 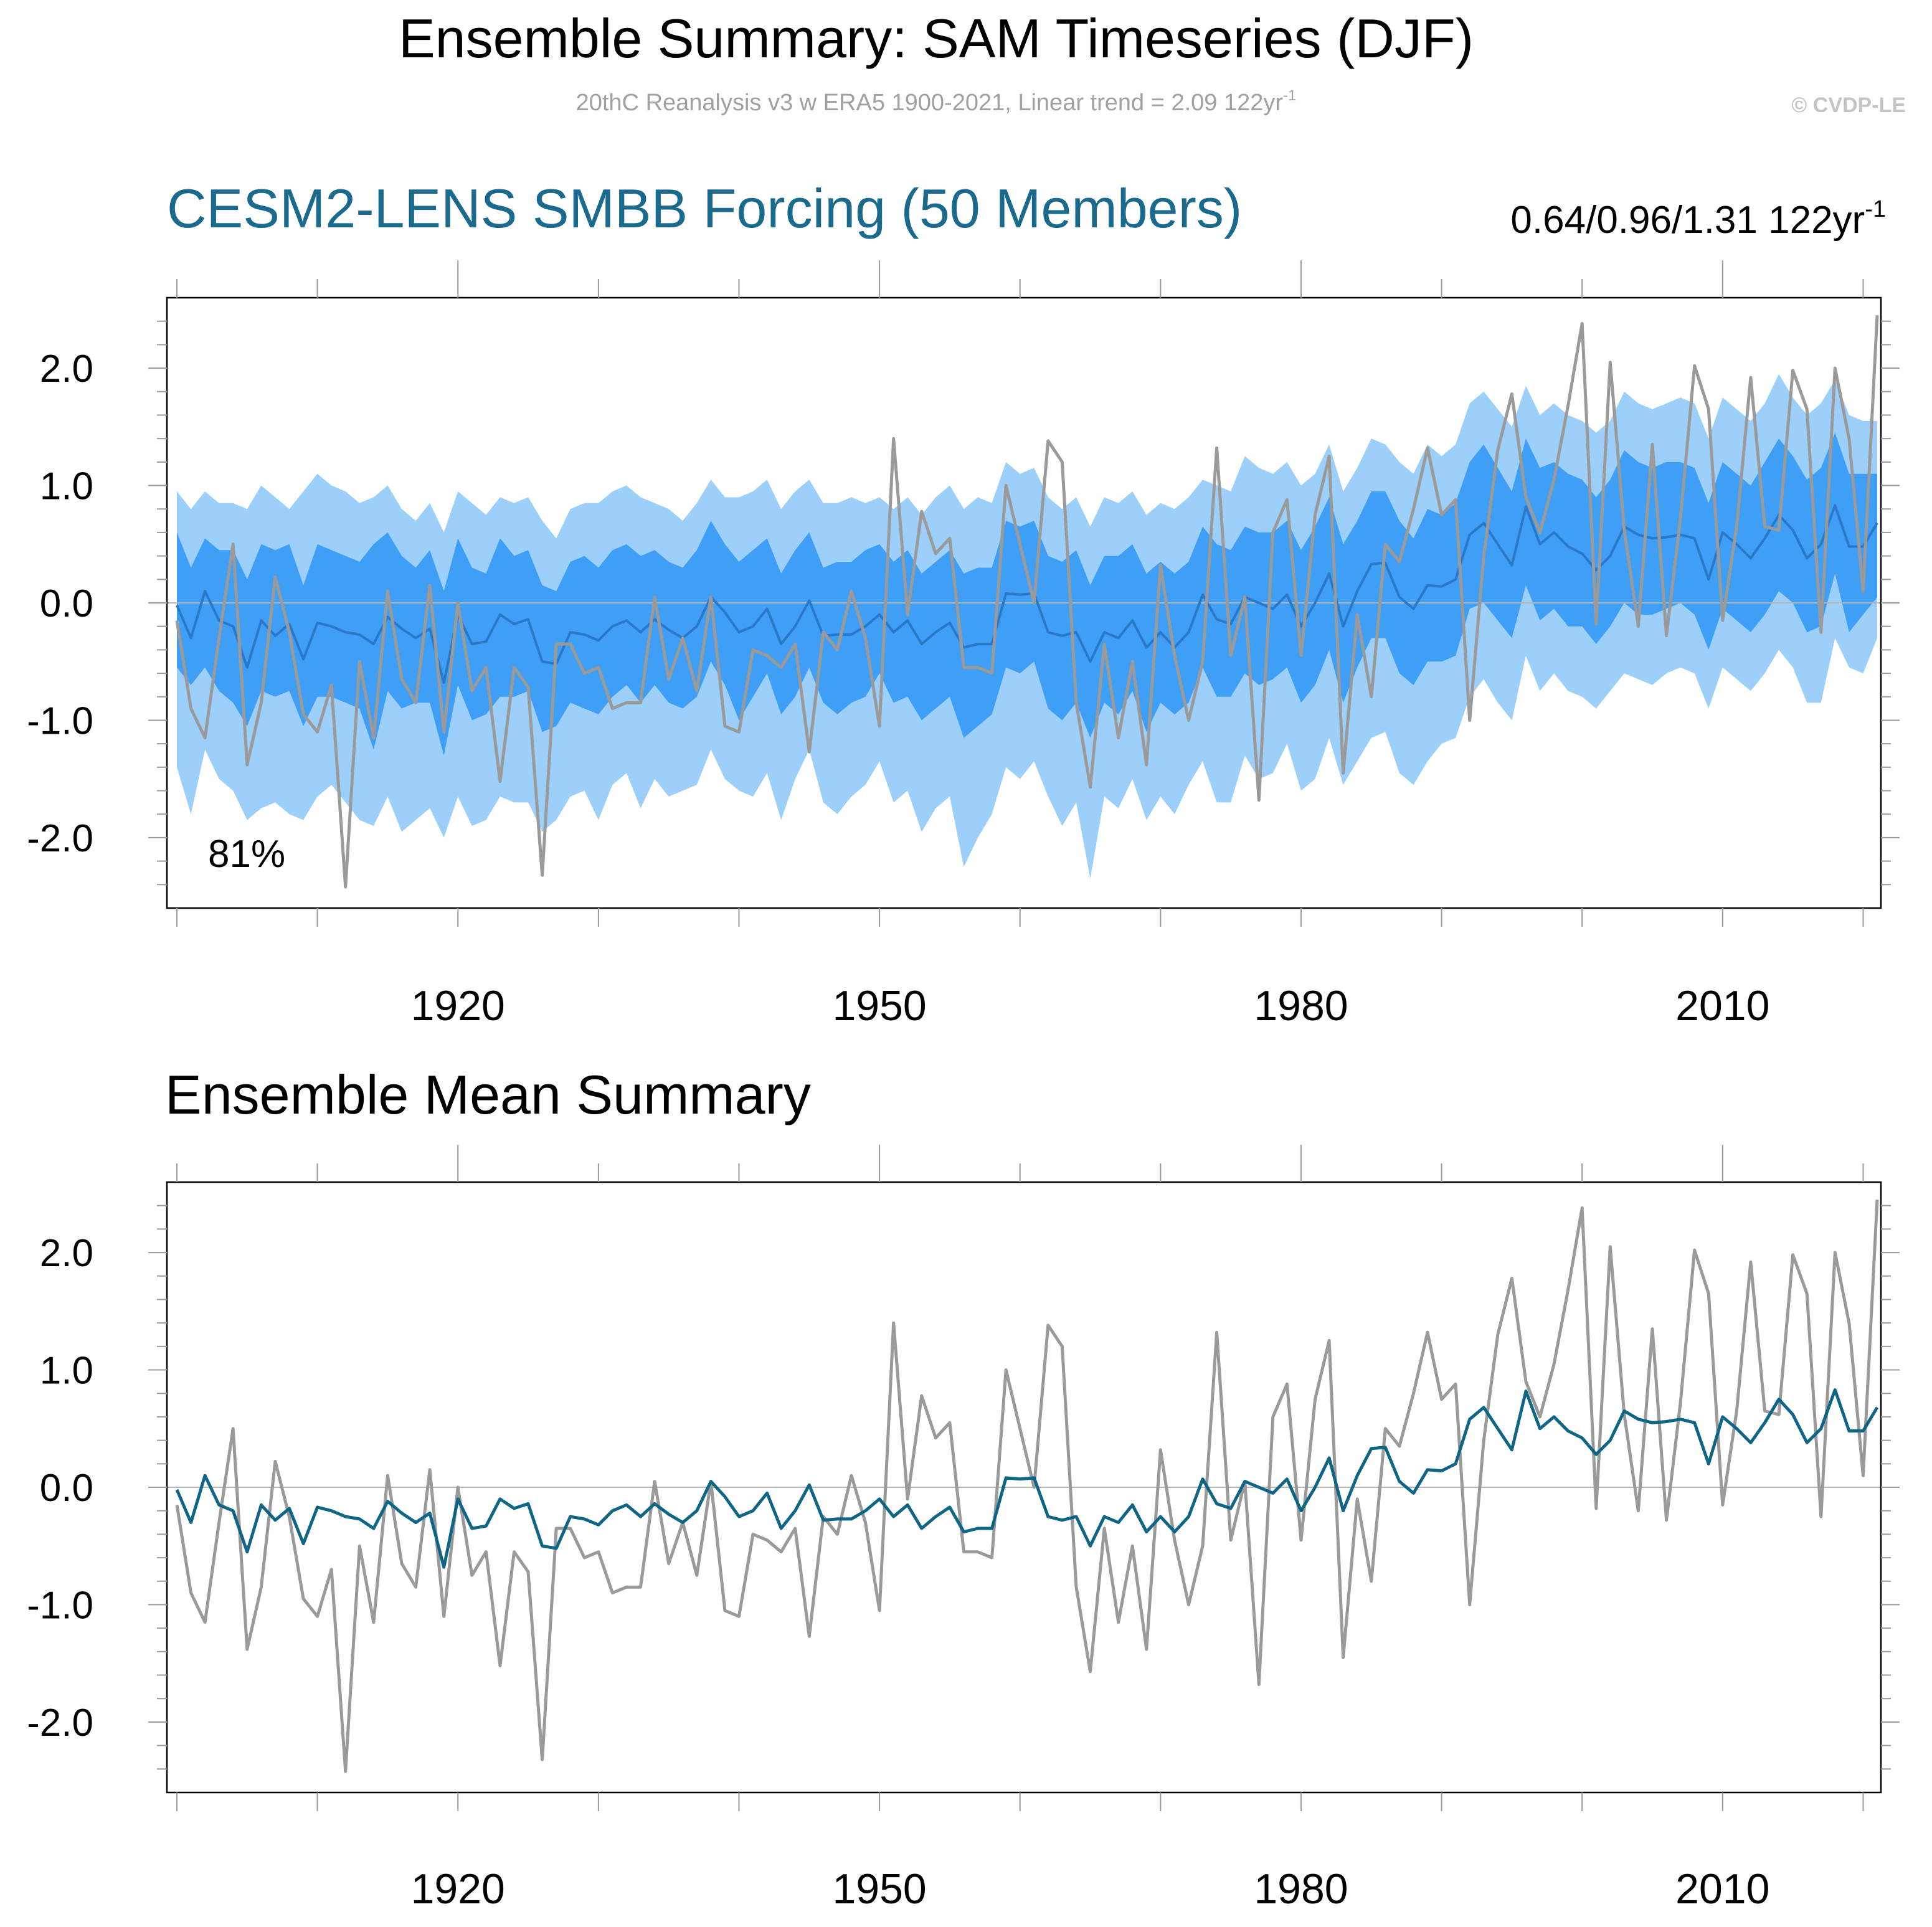 I want to click on panel2-ytick-label: 1.0, so click(x=66, y=1371).